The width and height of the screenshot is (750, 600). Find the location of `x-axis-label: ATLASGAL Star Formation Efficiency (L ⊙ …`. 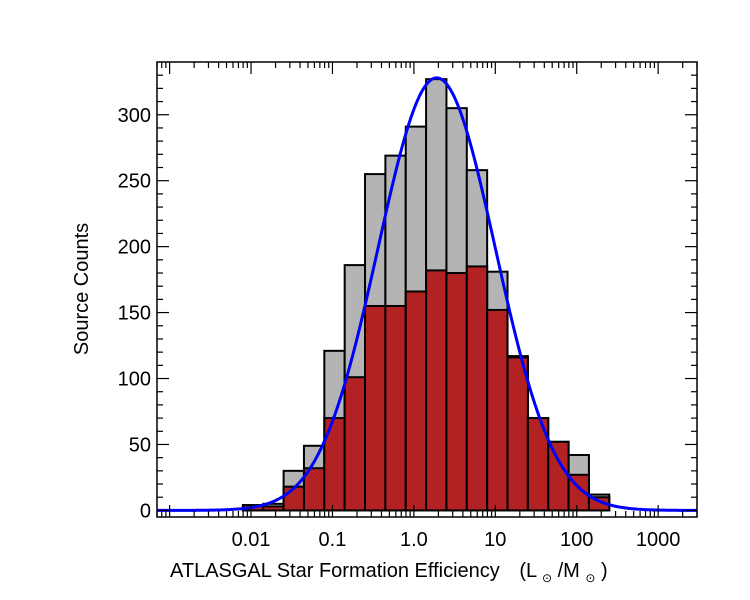

x-axis-label: ATLASGAL Star Formation Efficiency (L ⊙ … is located at coordinates (389, 573).